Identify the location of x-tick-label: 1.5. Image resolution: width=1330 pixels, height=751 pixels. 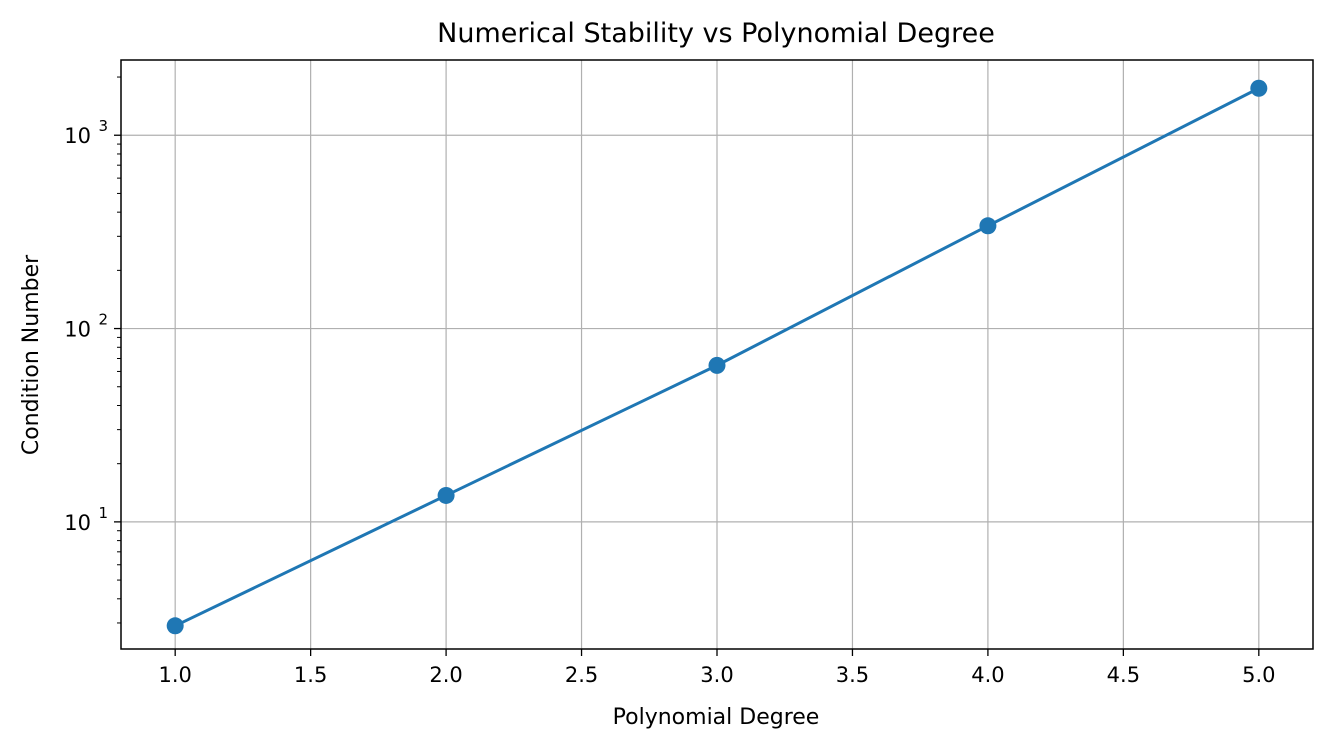
(310, 675).